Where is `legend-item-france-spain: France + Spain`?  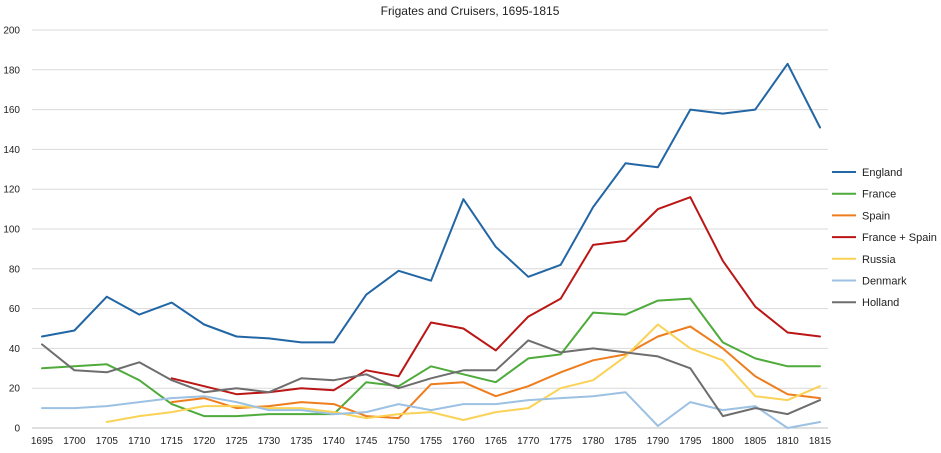
legend-item-france-spain: France + Spain is located at coordinates (884, 238).